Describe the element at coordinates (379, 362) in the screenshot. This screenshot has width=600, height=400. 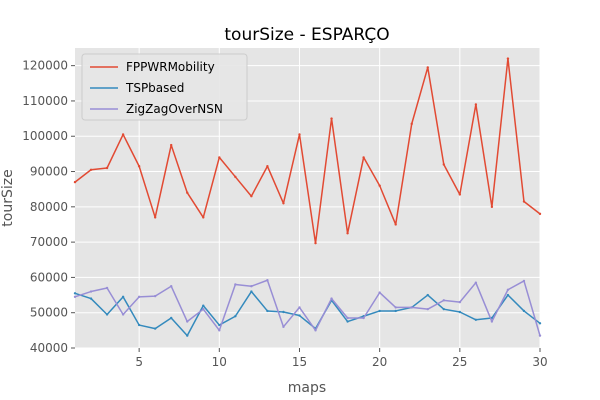
I see `x-tick-label: 20` at that location.